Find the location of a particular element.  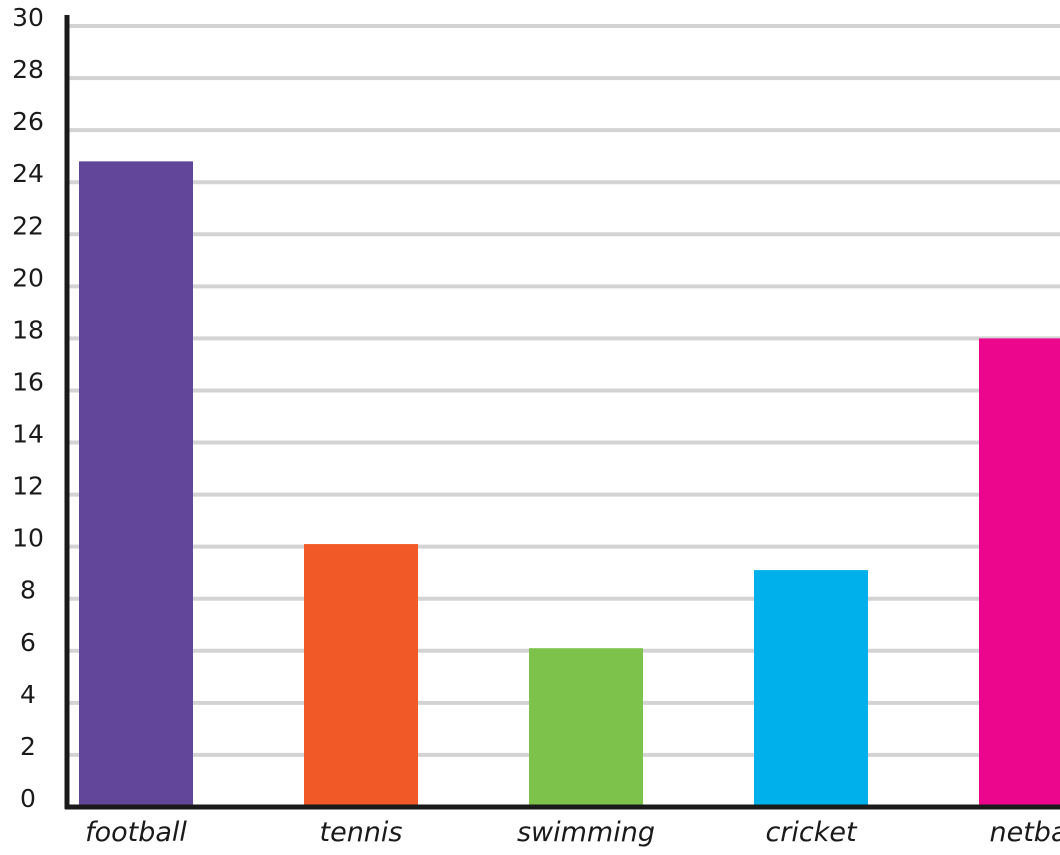

x-category-label: netball is located at coordinates (1025, 832).